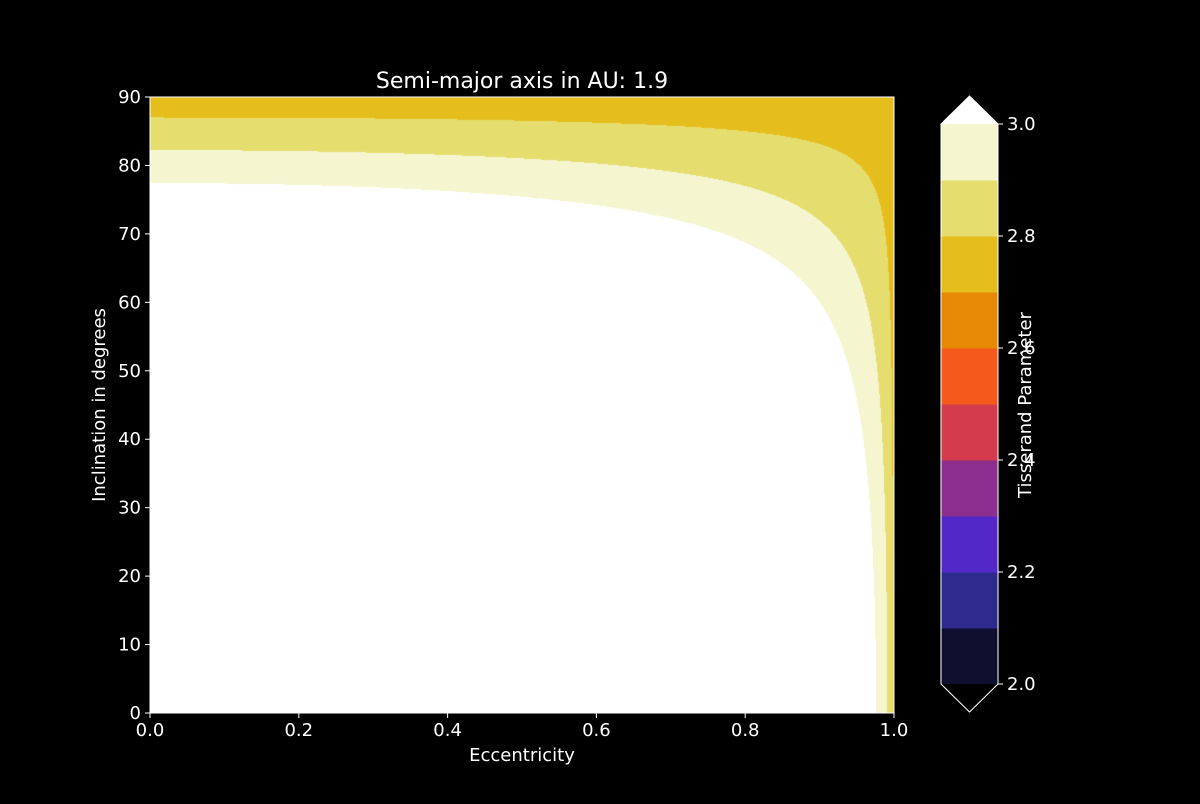 This screenshot has width=1200, height=804. I want to click on colorbar-tick-label: 2.2, so click(1021, 572).